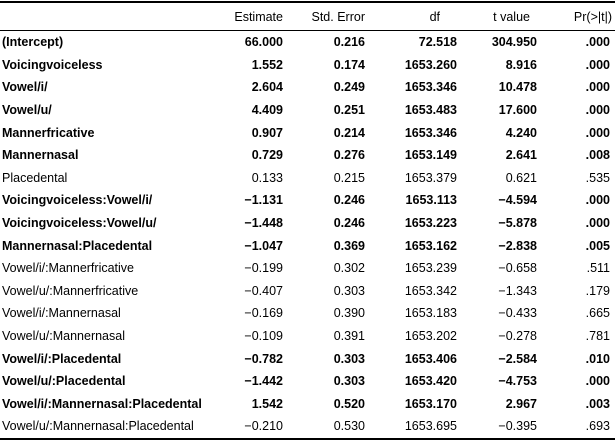 The width and height of the screenshot is (615, 445). I want to click on t-value: −0.395, so click(517, 426).